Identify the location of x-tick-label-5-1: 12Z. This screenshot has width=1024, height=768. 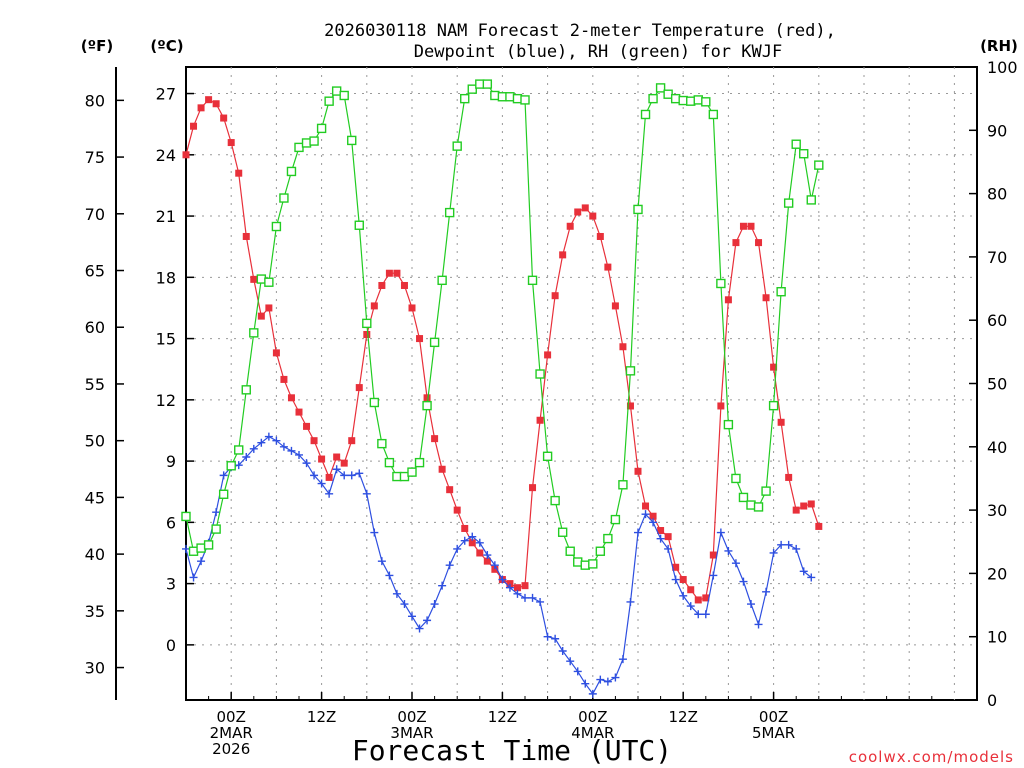
(683, 717).